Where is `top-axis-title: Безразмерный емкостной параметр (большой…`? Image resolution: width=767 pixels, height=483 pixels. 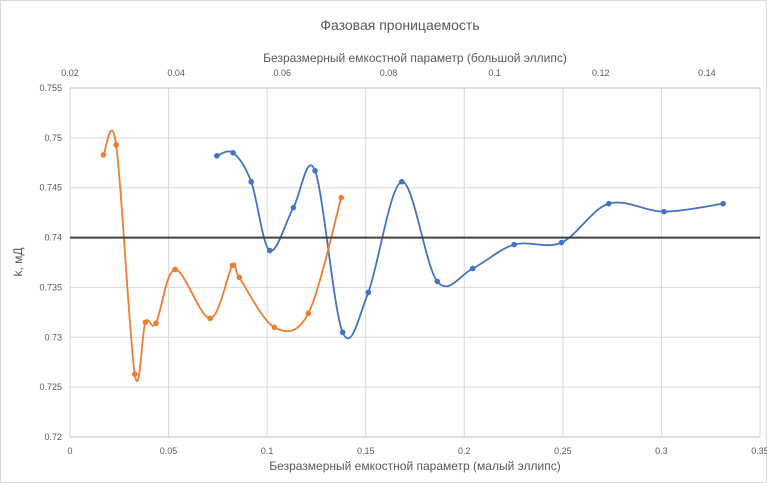 top-axis-title: Безразмерный емкостной параметр (большой… is located at coordinates (415, 58).